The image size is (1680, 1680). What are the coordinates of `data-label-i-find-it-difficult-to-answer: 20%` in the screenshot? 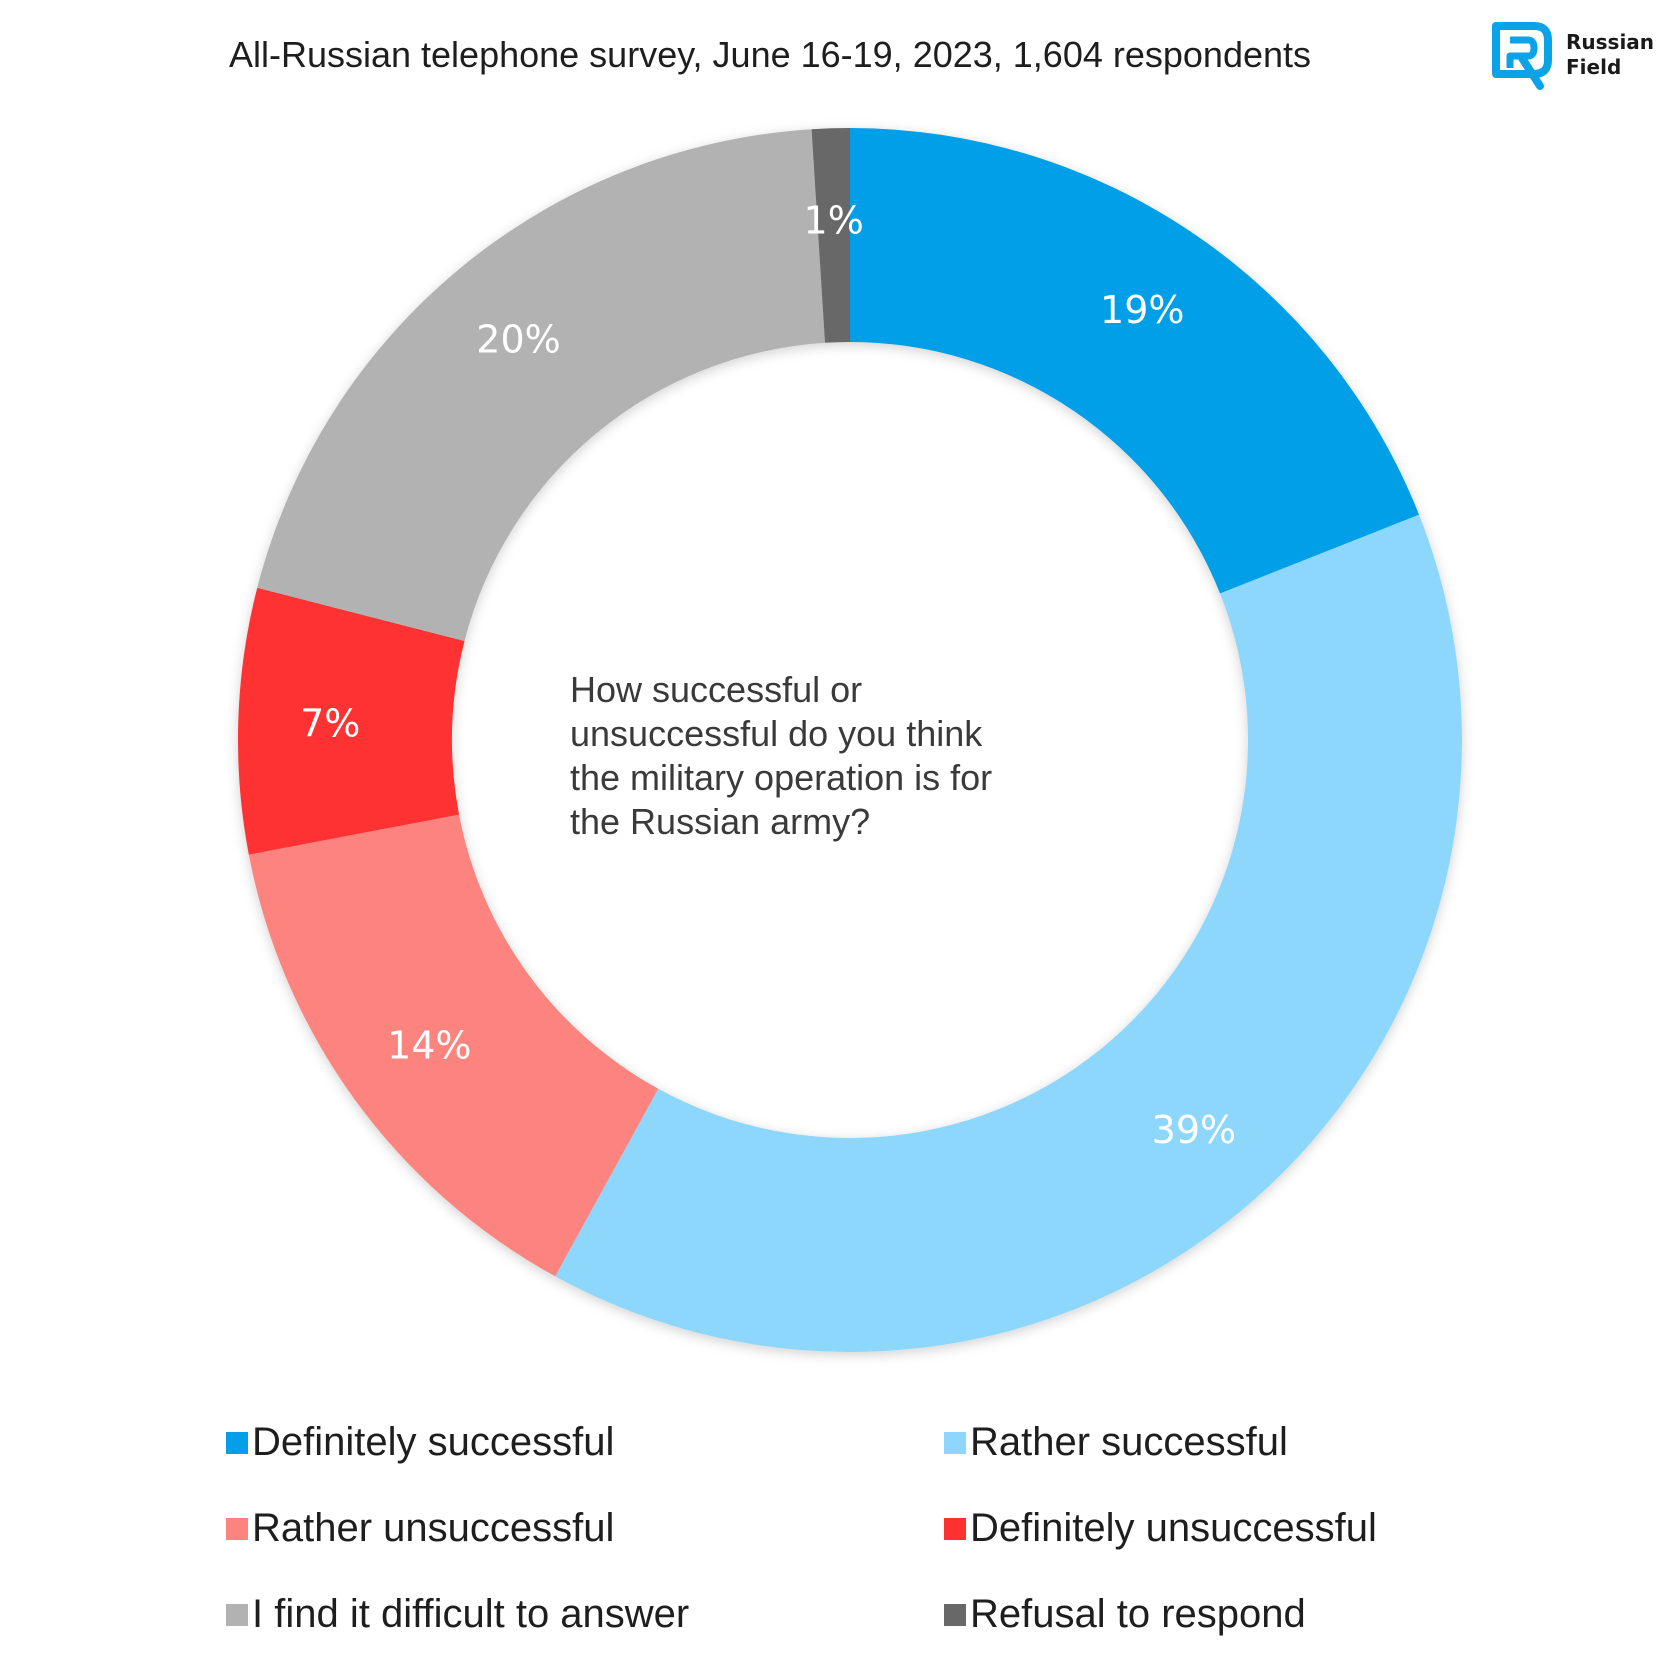 It's located at (518, 339).